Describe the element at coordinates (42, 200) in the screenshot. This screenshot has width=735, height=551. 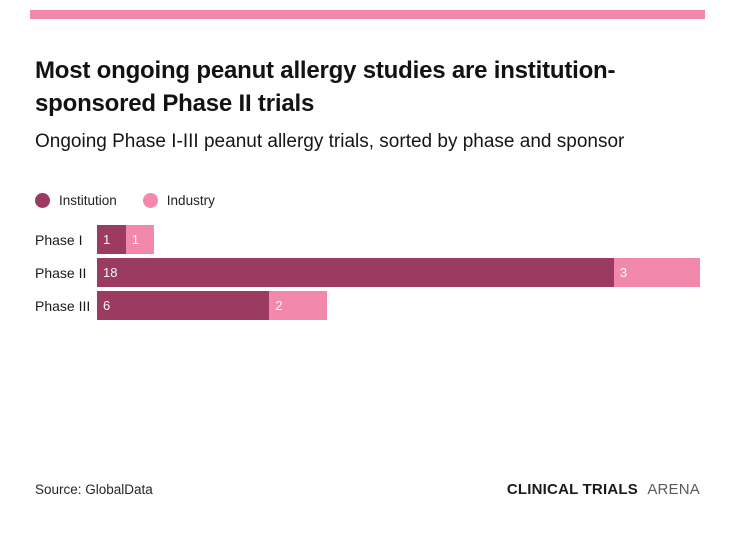
I see `institution-dot-icon` at that location.